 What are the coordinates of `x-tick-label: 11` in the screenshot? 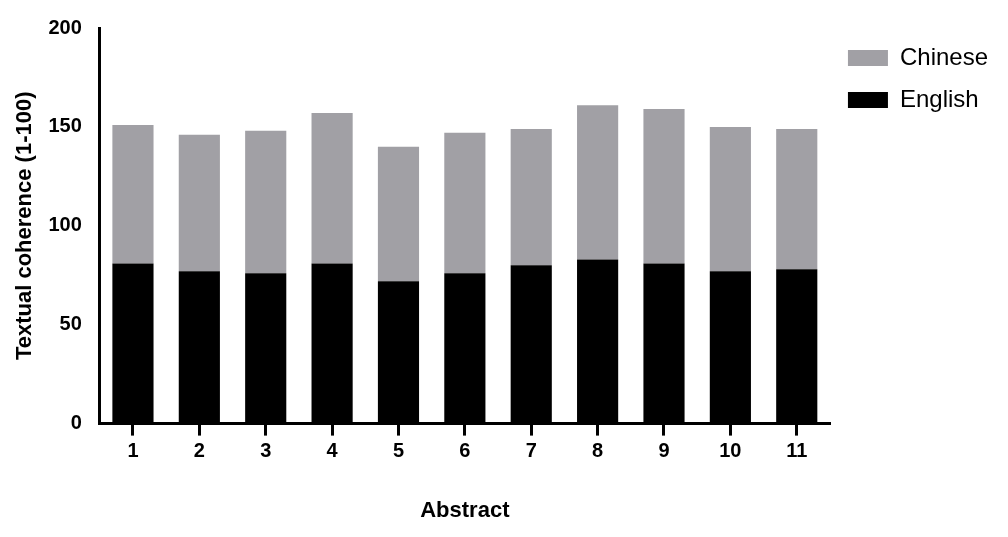 It's located at (797, 450).